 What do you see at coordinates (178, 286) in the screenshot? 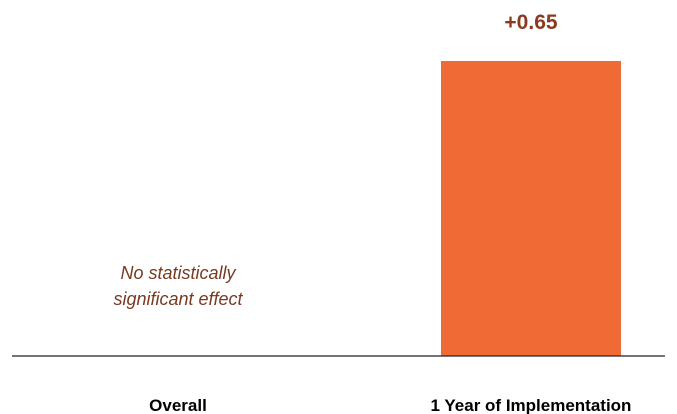
I see `annotation-no-effect: No statistically significant effect` at bounding box center [178, 286].